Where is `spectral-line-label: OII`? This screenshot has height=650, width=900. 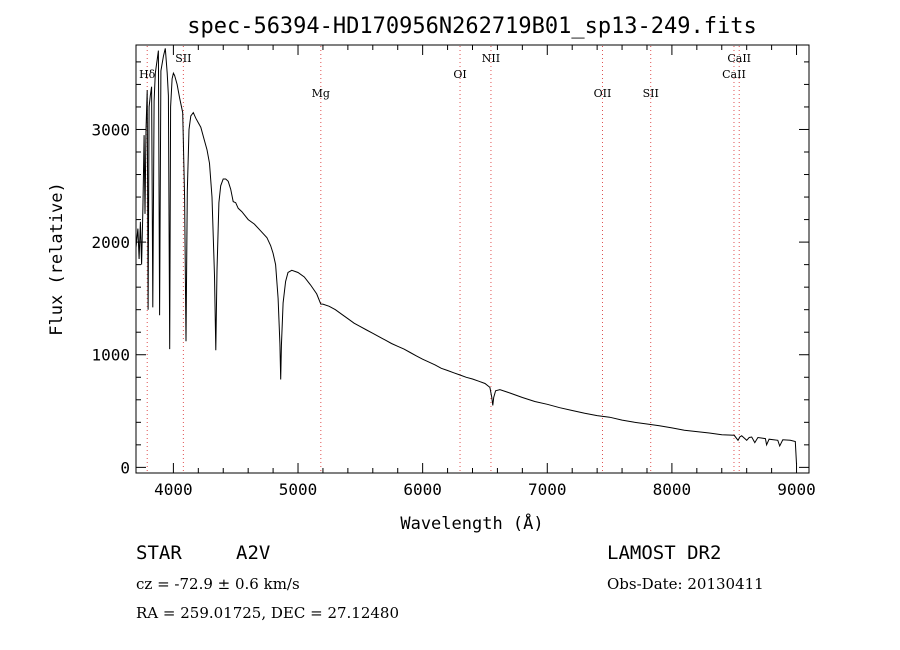
spectral-line-label: OII is located at coordinates (603, 93).